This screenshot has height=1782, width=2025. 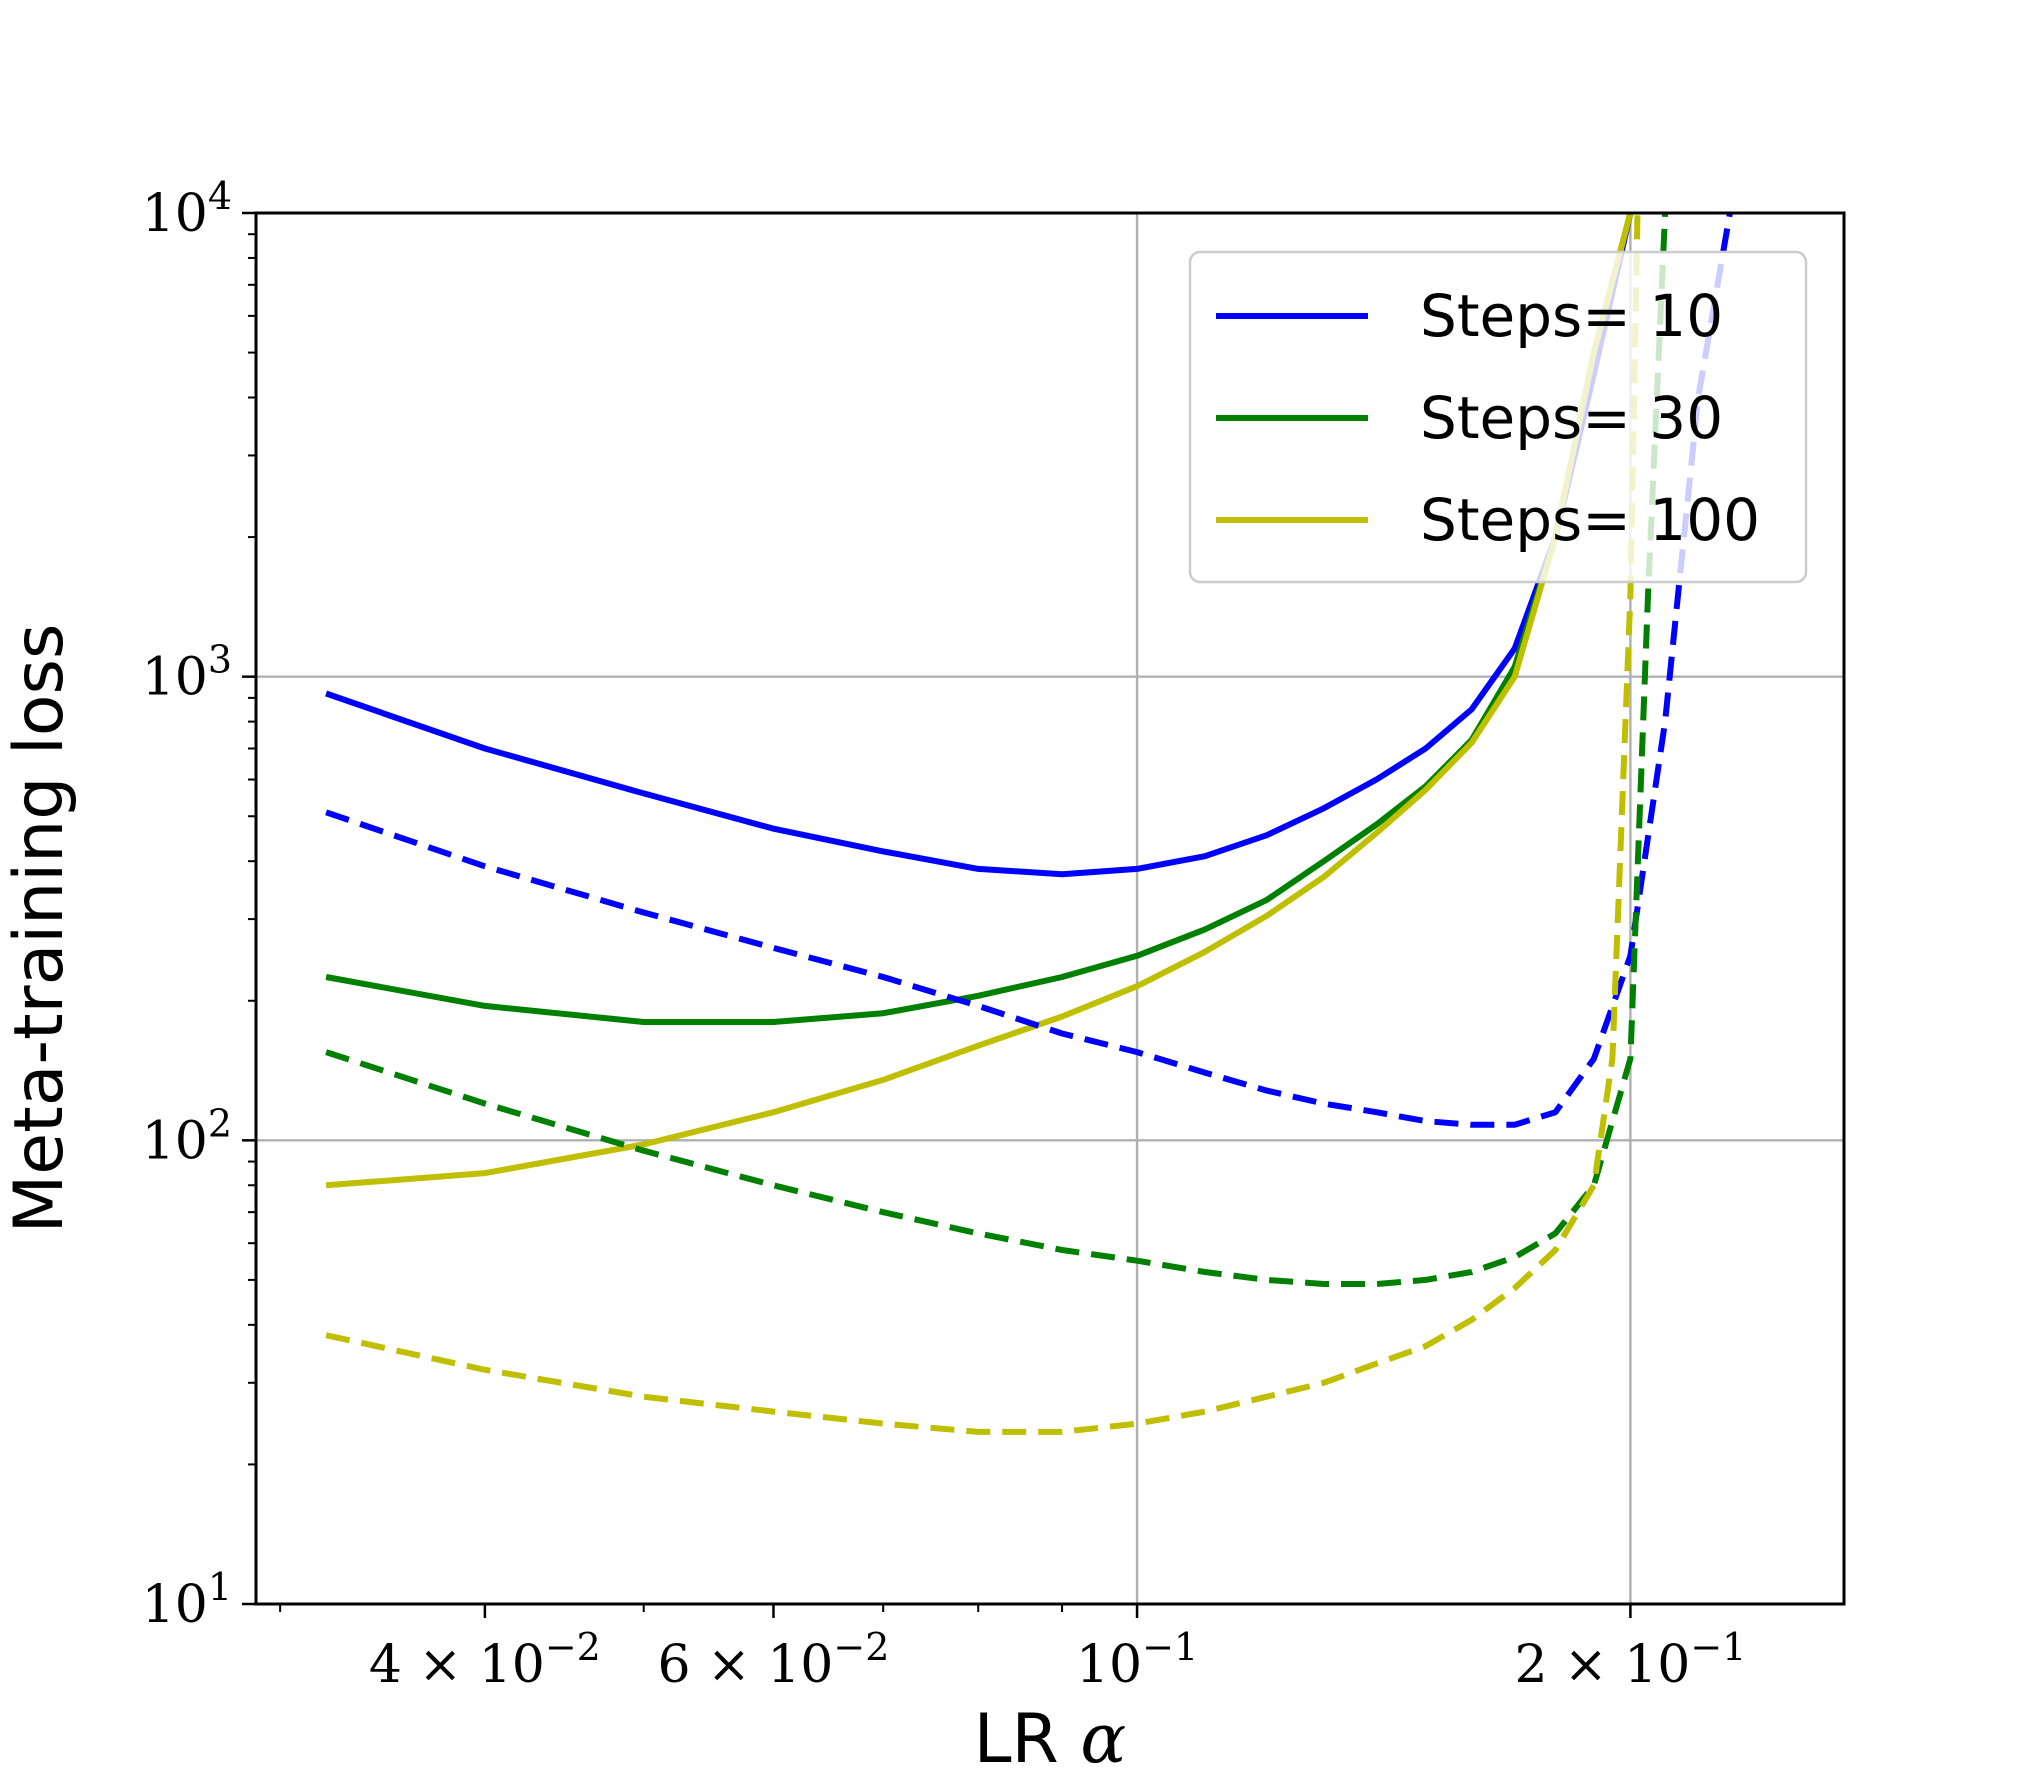 What do you see at coordinates (220, 196) in the screenshot?
I see `y-tick-exponent: 4` at bounding box center [220, 196].